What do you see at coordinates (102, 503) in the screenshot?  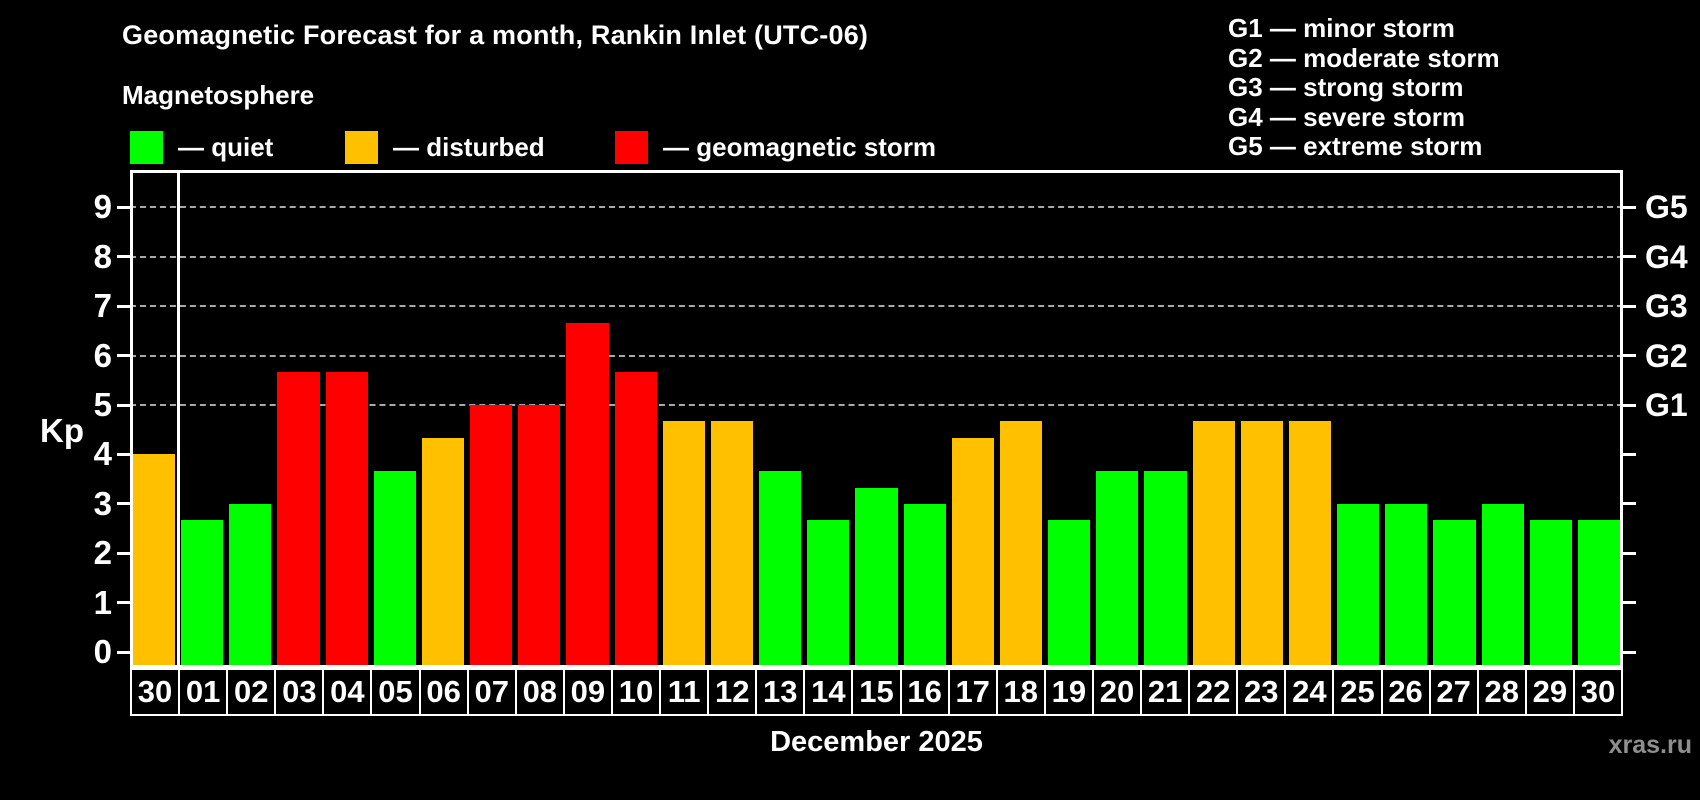 I see `y-axis-label-3: 3` at bounding box center [102, 503].